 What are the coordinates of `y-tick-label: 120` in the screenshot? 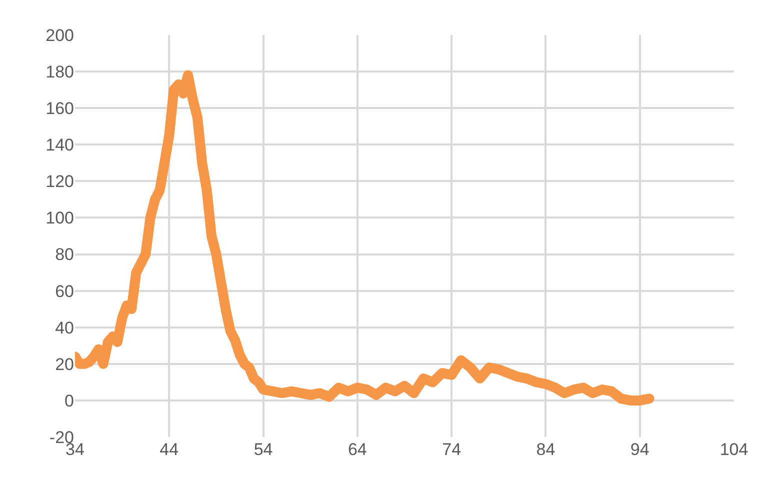 It's located at (60, 182).